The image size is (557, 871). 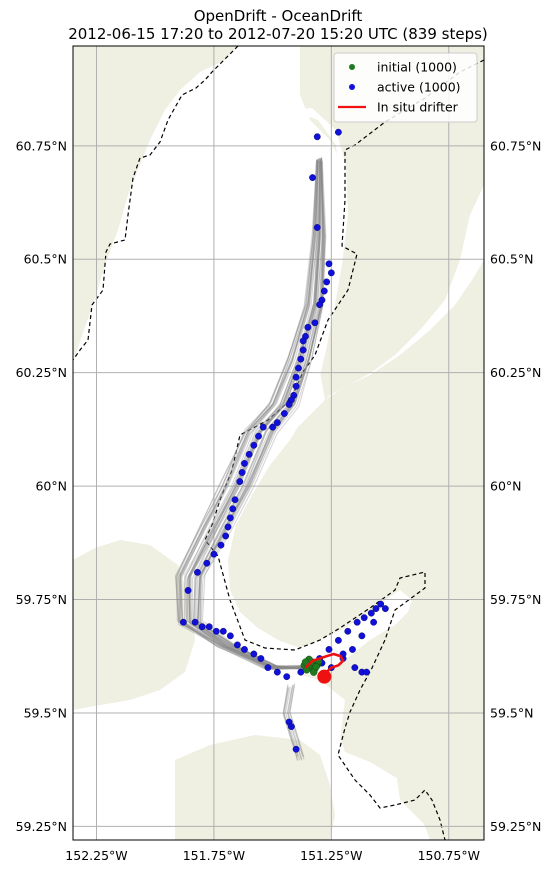 What do you see at coordinates (51, 486) in the screenshot?
I see `y-tick-label-left-3: 60°N` at bounding box center [51, 486].